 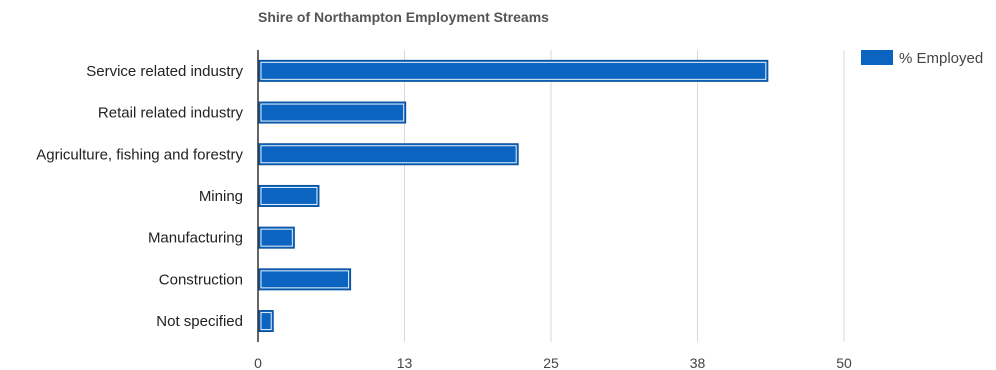 I want to click on x-tick-label: 13, so click(x=405, y=362).